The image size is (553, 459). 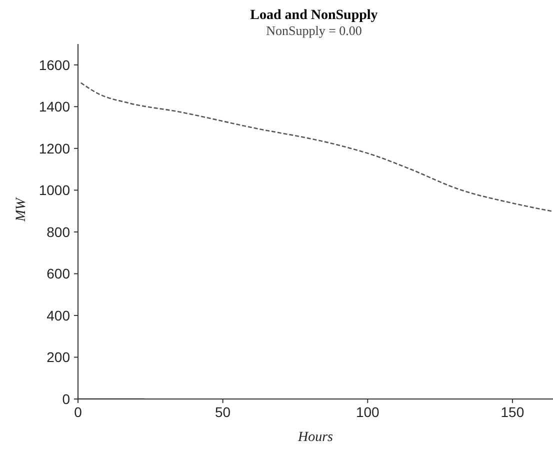 I want to click on x-tick-label: 0, so click(x=78, y=412).